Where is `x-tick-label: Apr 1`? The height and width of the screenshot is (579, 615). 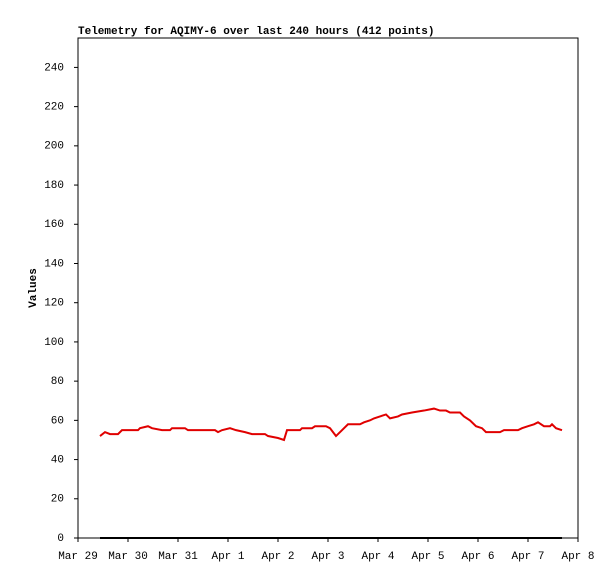
x-tick-label: Apr 1 is located at coordinates (227, 557).